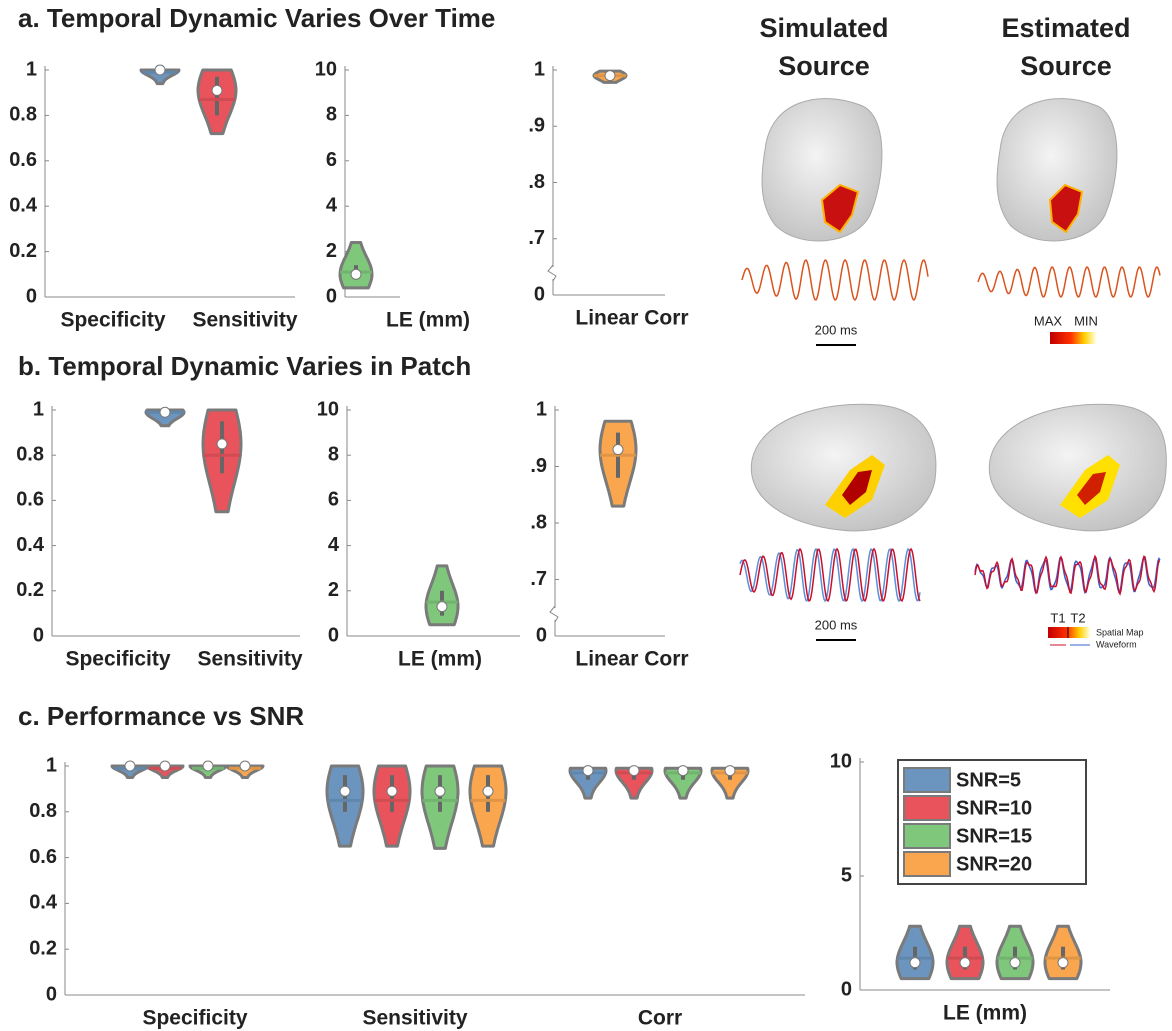 Image resolution: width=1172 pixels, height=1031 pixels. Describe the element at coordinates (1048, 320) in the screenshot. I see `colorbar-label: MAX` at that location.